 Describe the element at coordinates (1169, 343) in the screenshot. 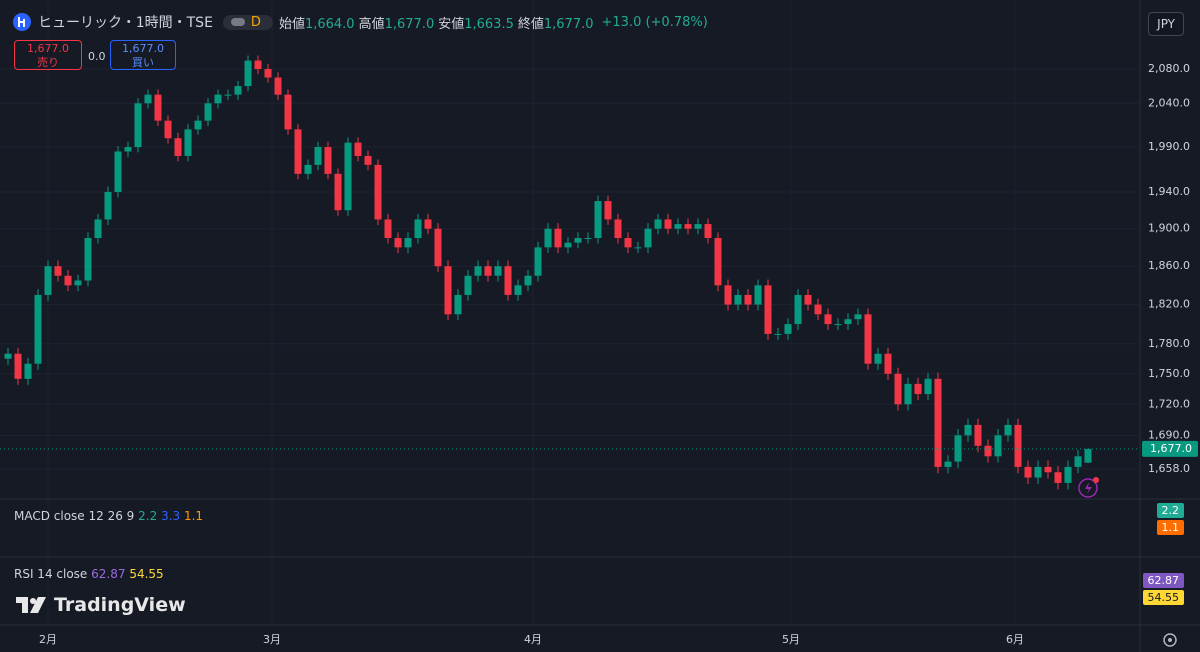

I see `y-tick-label: 1,780.0` at that location.